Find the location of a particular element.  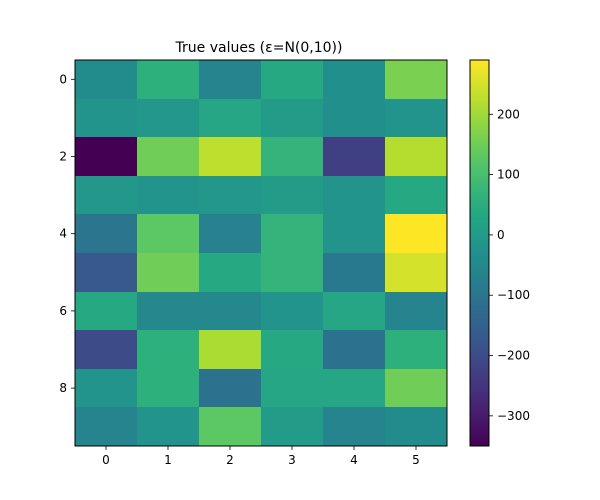

heatmap-cell-r3-c0 is located at coordinates (106, 195).